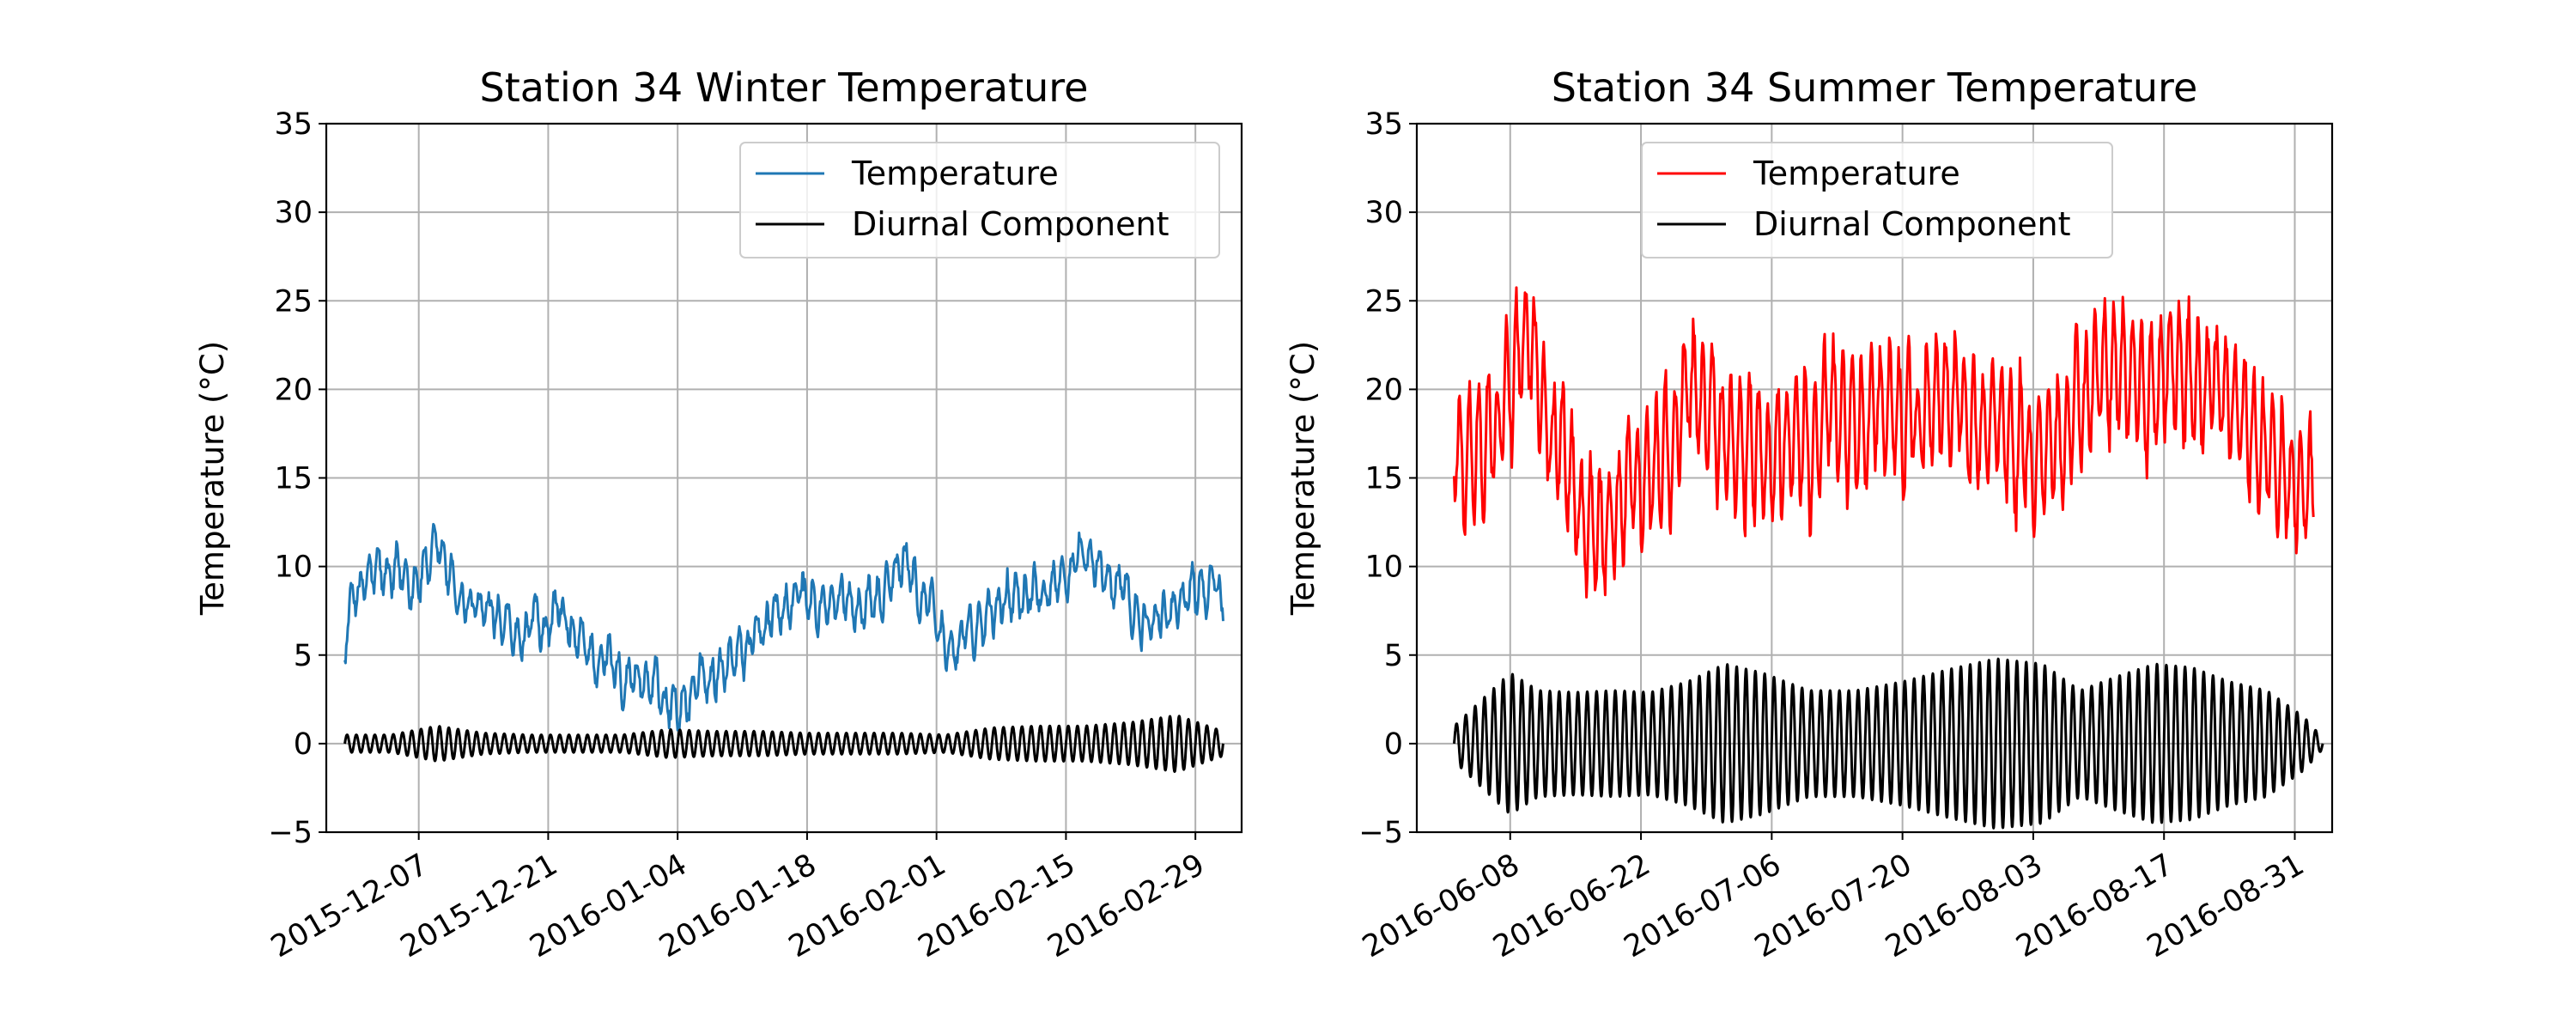 Image resolution: width=2576 pixels, height=1034 pixels. Describe the element at coordinates (1888, 743) in the screenshot. I see `summer-diurnal-line` at that location.